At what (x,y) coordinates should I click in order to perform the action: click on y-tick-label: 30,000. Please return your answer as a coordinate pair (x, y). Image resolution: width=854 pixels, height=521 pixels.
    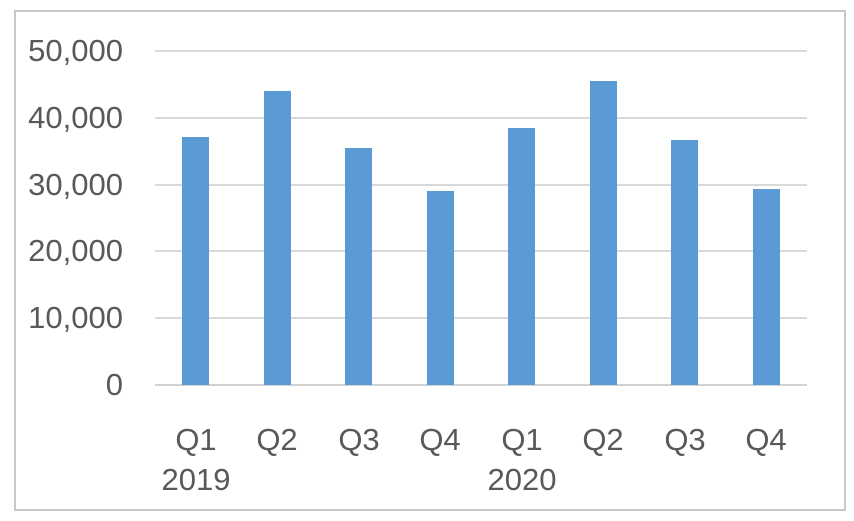
    Looking at the image, I should click on (75, 184).